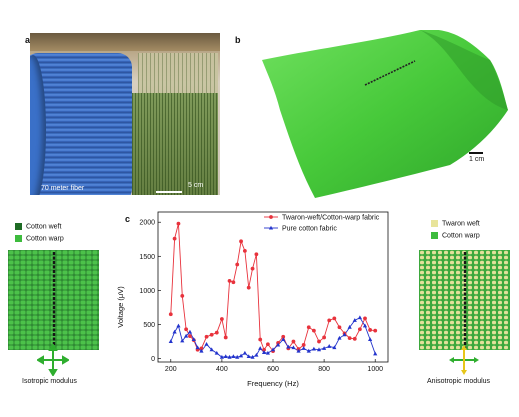 The width and height of the screenshot is (519, 417). What do you see at coordinates (169, 192) in the screenshot?
I see `scale-bar-a` at bounding box center [169, 192].